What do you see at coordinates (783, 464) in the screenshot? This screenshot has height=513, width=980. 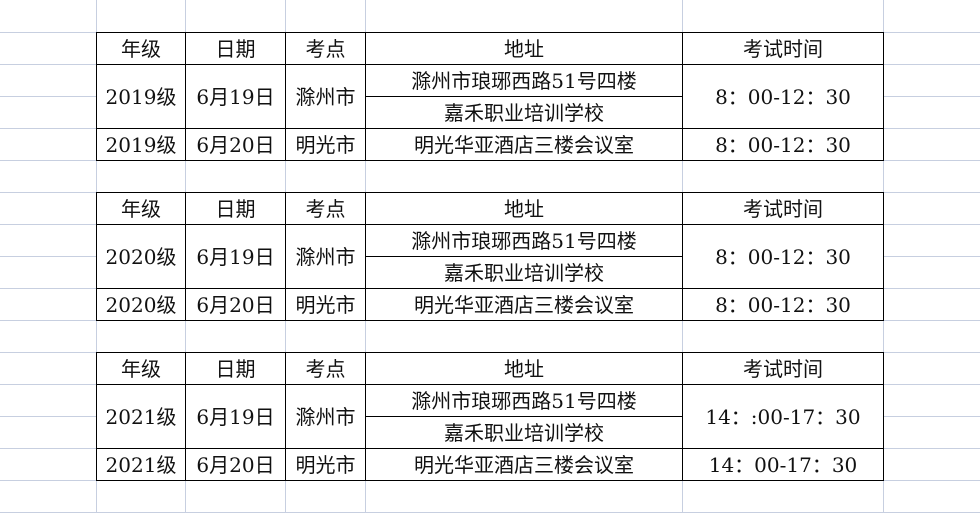 I see `time-cell: 14：00-17：30` at bounding box center [783, 464].